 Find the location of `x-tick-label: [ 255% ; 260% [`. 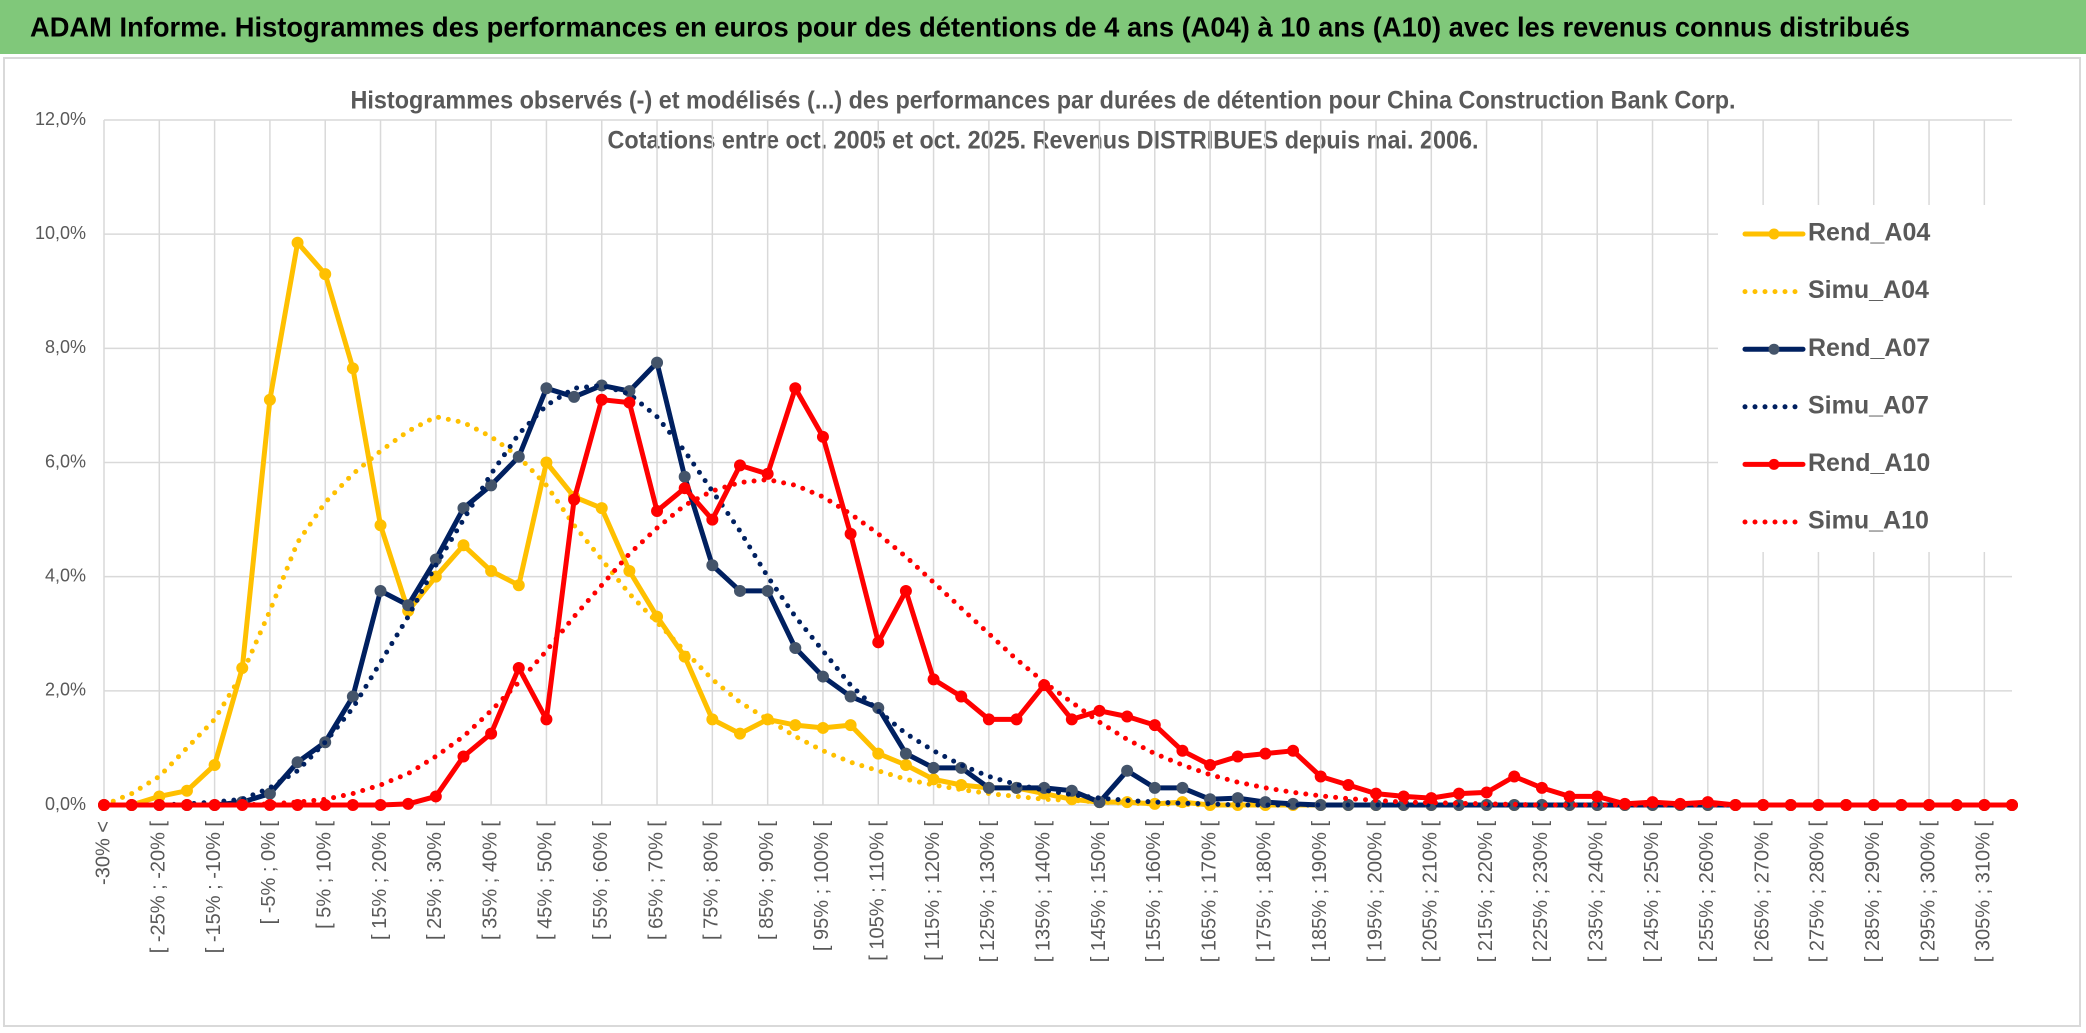

x-tick-label: [ 255% ; 260% [ is located at coordinates (1707, 892).